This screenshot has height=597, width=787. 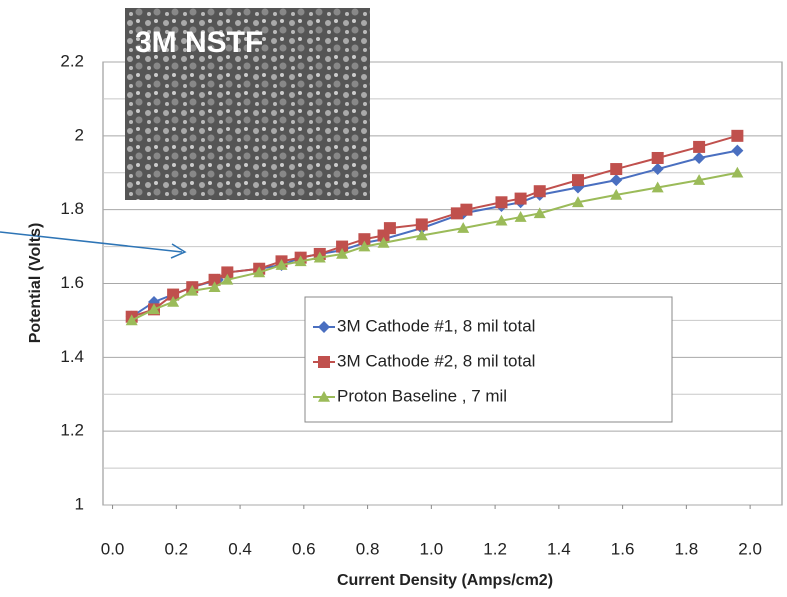 I want to click on y-tick-label: 1.8, so click(x=72, y=208).